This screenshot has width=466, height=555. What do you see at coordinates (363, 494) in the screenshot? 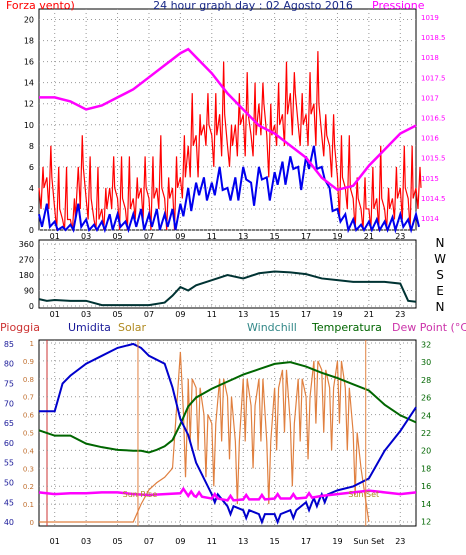
I see `sunset-label: Sun Set` at bounding box center [363, 494].